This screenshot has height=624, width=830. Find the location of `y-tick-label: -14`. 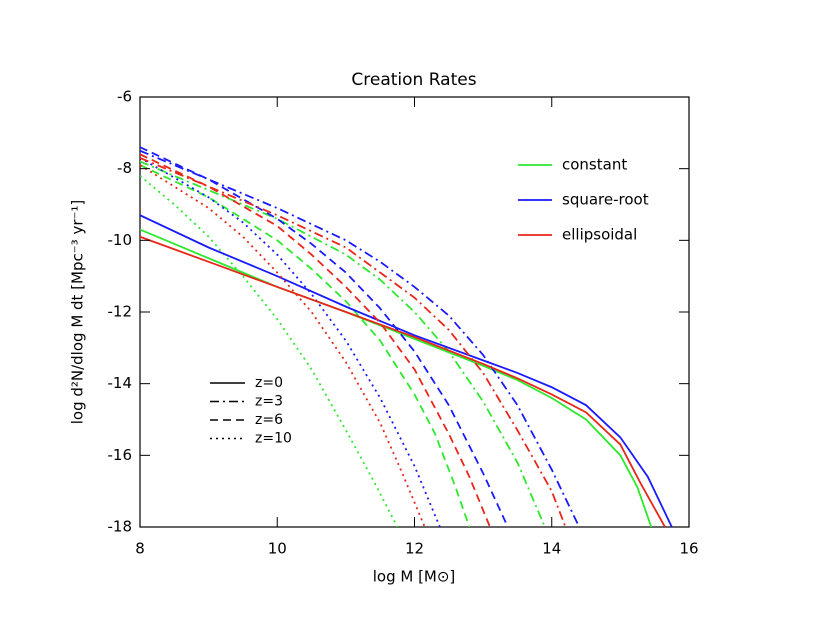

y-tick-label: -14 is located at coordinates (120, 383).